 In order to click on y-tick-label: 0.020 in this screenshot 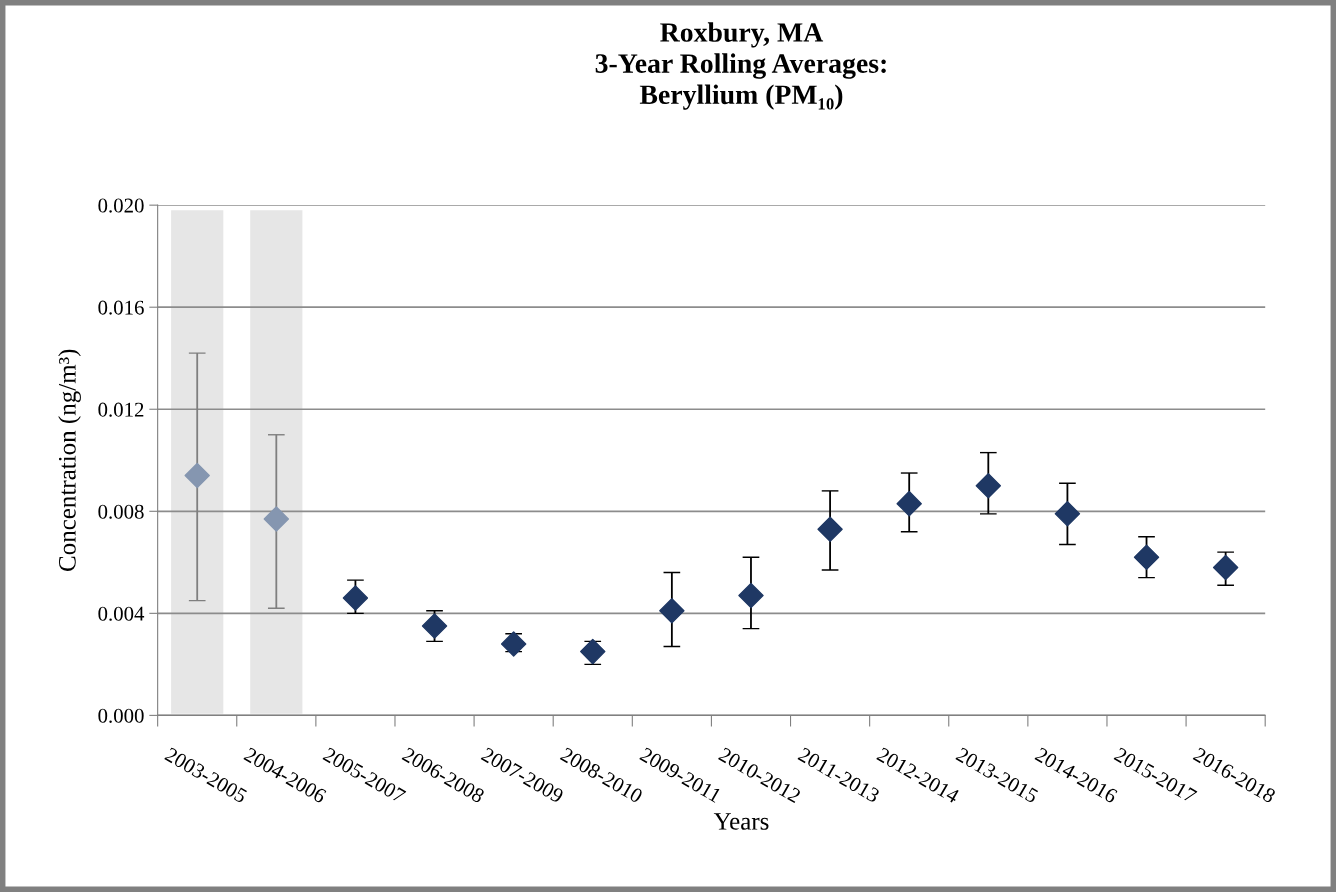, I will do `click(121, 205)`.